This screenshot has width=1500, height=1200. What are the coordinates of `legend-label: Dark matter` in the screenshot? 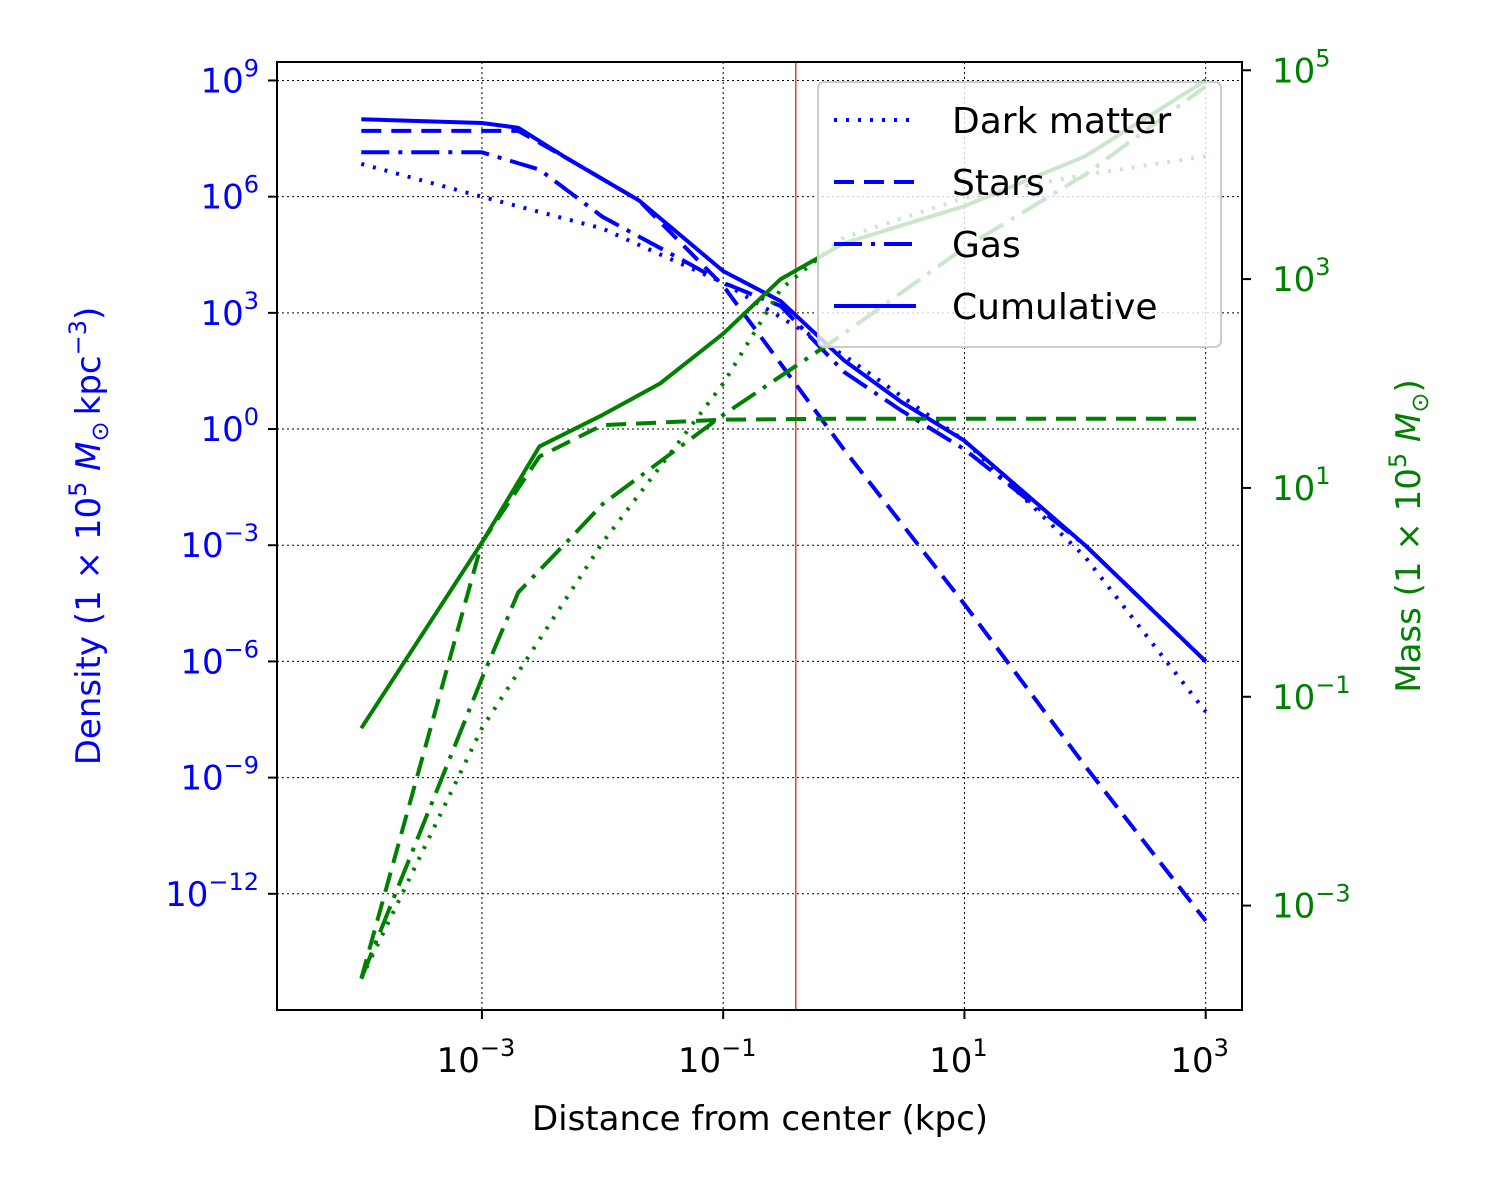 It's located at (1061, 121).